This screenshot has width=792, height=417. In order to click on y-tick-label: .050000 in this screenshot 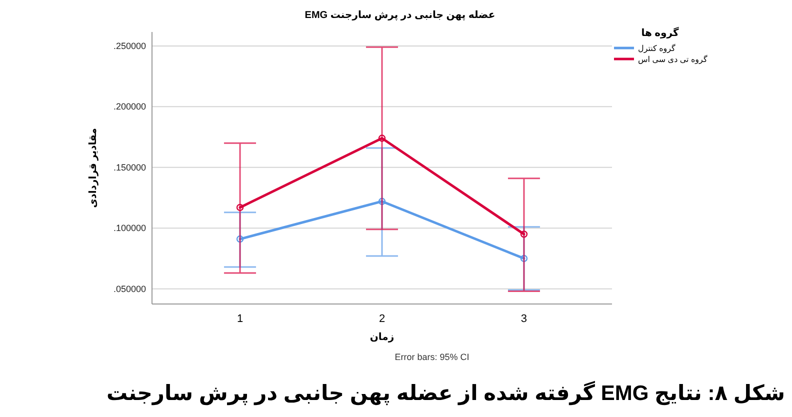, I will do `click(129, 289)`.